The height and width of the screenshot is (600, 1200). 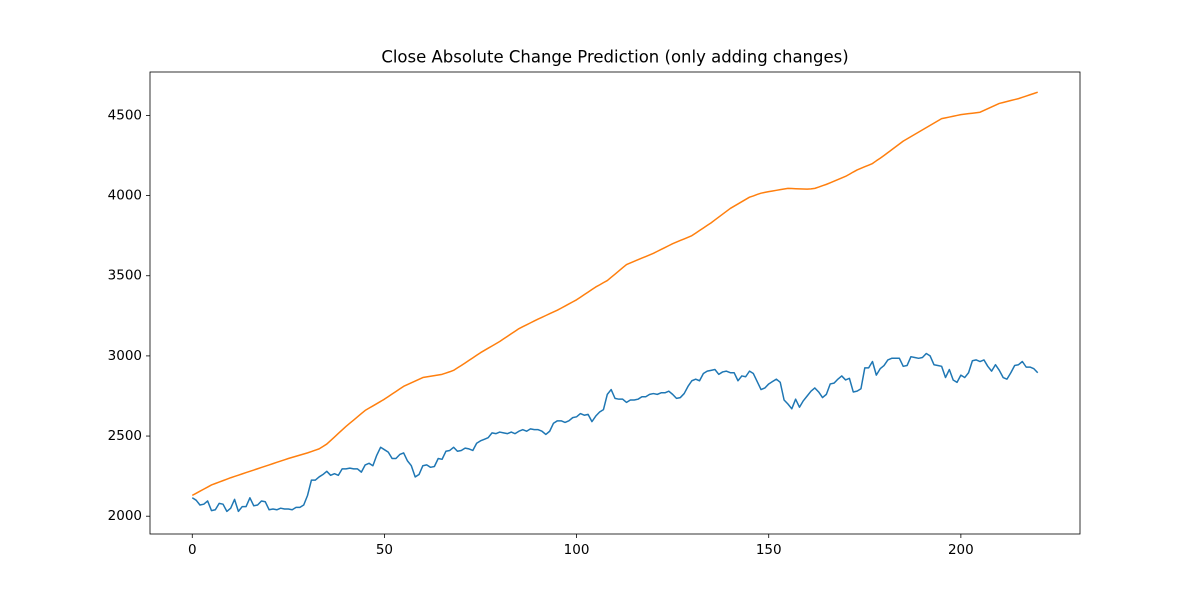 I want to click on y-tick-label: 2500, so click(x=125, y=436).